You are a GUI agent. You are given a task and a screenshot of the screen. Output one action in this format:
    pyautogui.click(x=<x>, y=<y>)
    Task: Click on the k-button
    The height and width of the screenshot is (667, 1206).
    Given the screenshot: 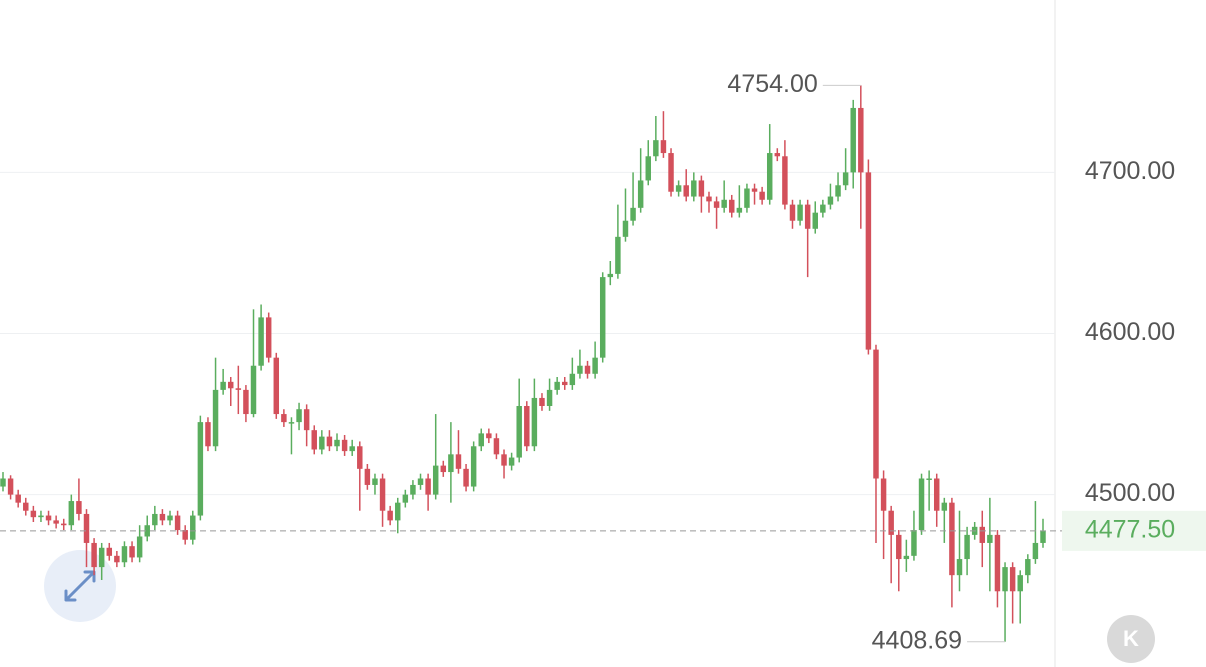 What is the action you would take?
    pyautogui.click(x=1131, y=639)
    